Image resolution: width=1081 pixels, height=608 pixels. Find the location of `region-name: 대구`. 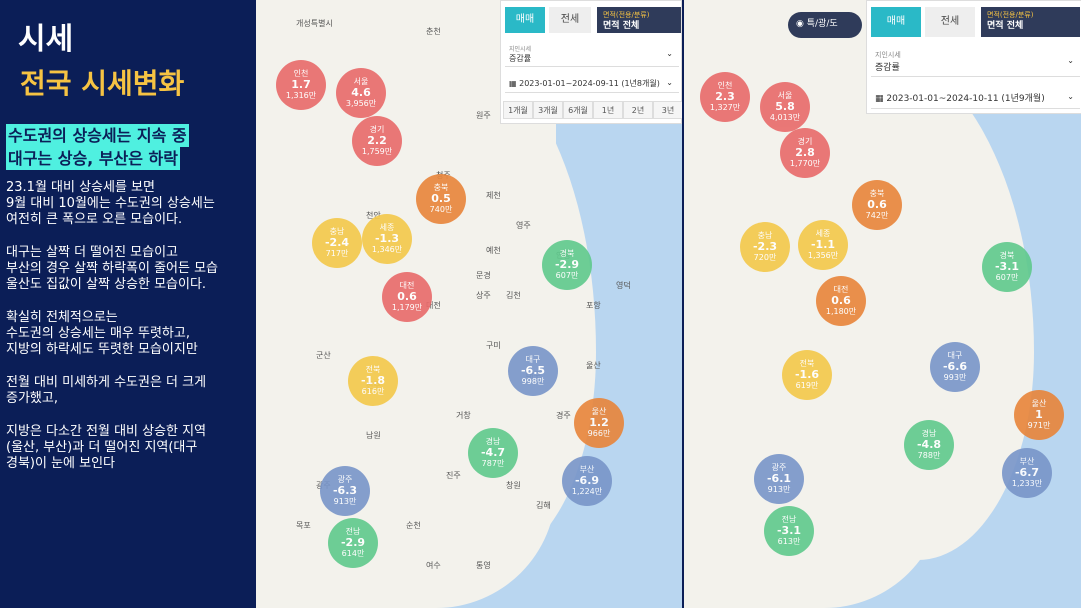

region-name: 대구 is located at coordinates (955, 355).